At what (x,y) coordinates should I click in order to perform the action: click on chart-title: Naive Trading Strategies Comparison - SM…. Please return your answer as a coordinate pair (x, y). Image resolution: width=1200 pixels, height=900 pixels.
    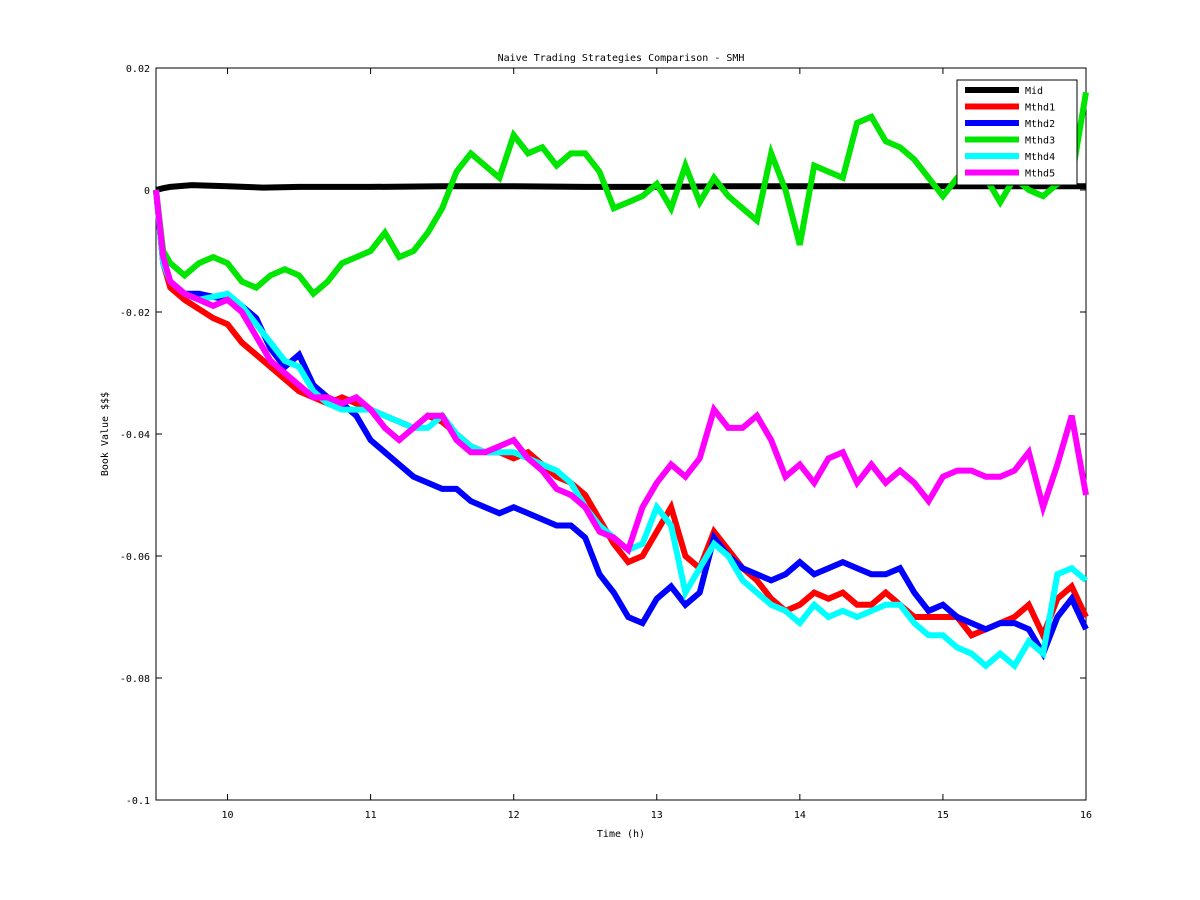
    Looking at the image, I should click on (621, 58).